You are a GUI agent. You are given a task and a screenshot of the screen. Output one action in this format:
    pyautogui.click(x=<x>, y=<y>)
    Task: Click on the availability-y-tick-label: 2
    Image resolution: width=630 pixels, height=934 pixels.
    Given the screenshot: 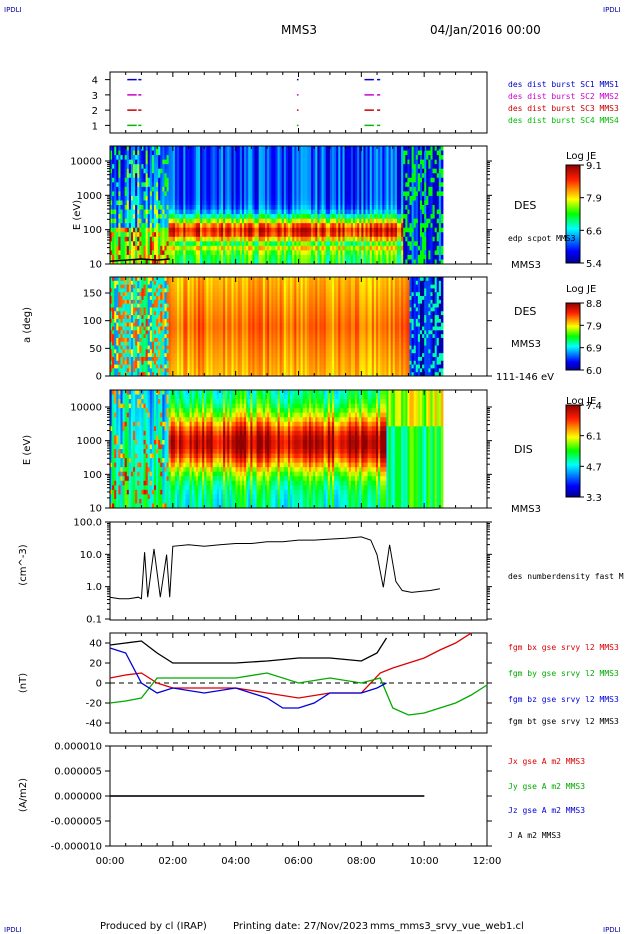 What is the action you would take?
    pyautogui.click(x=95, y=111)
    